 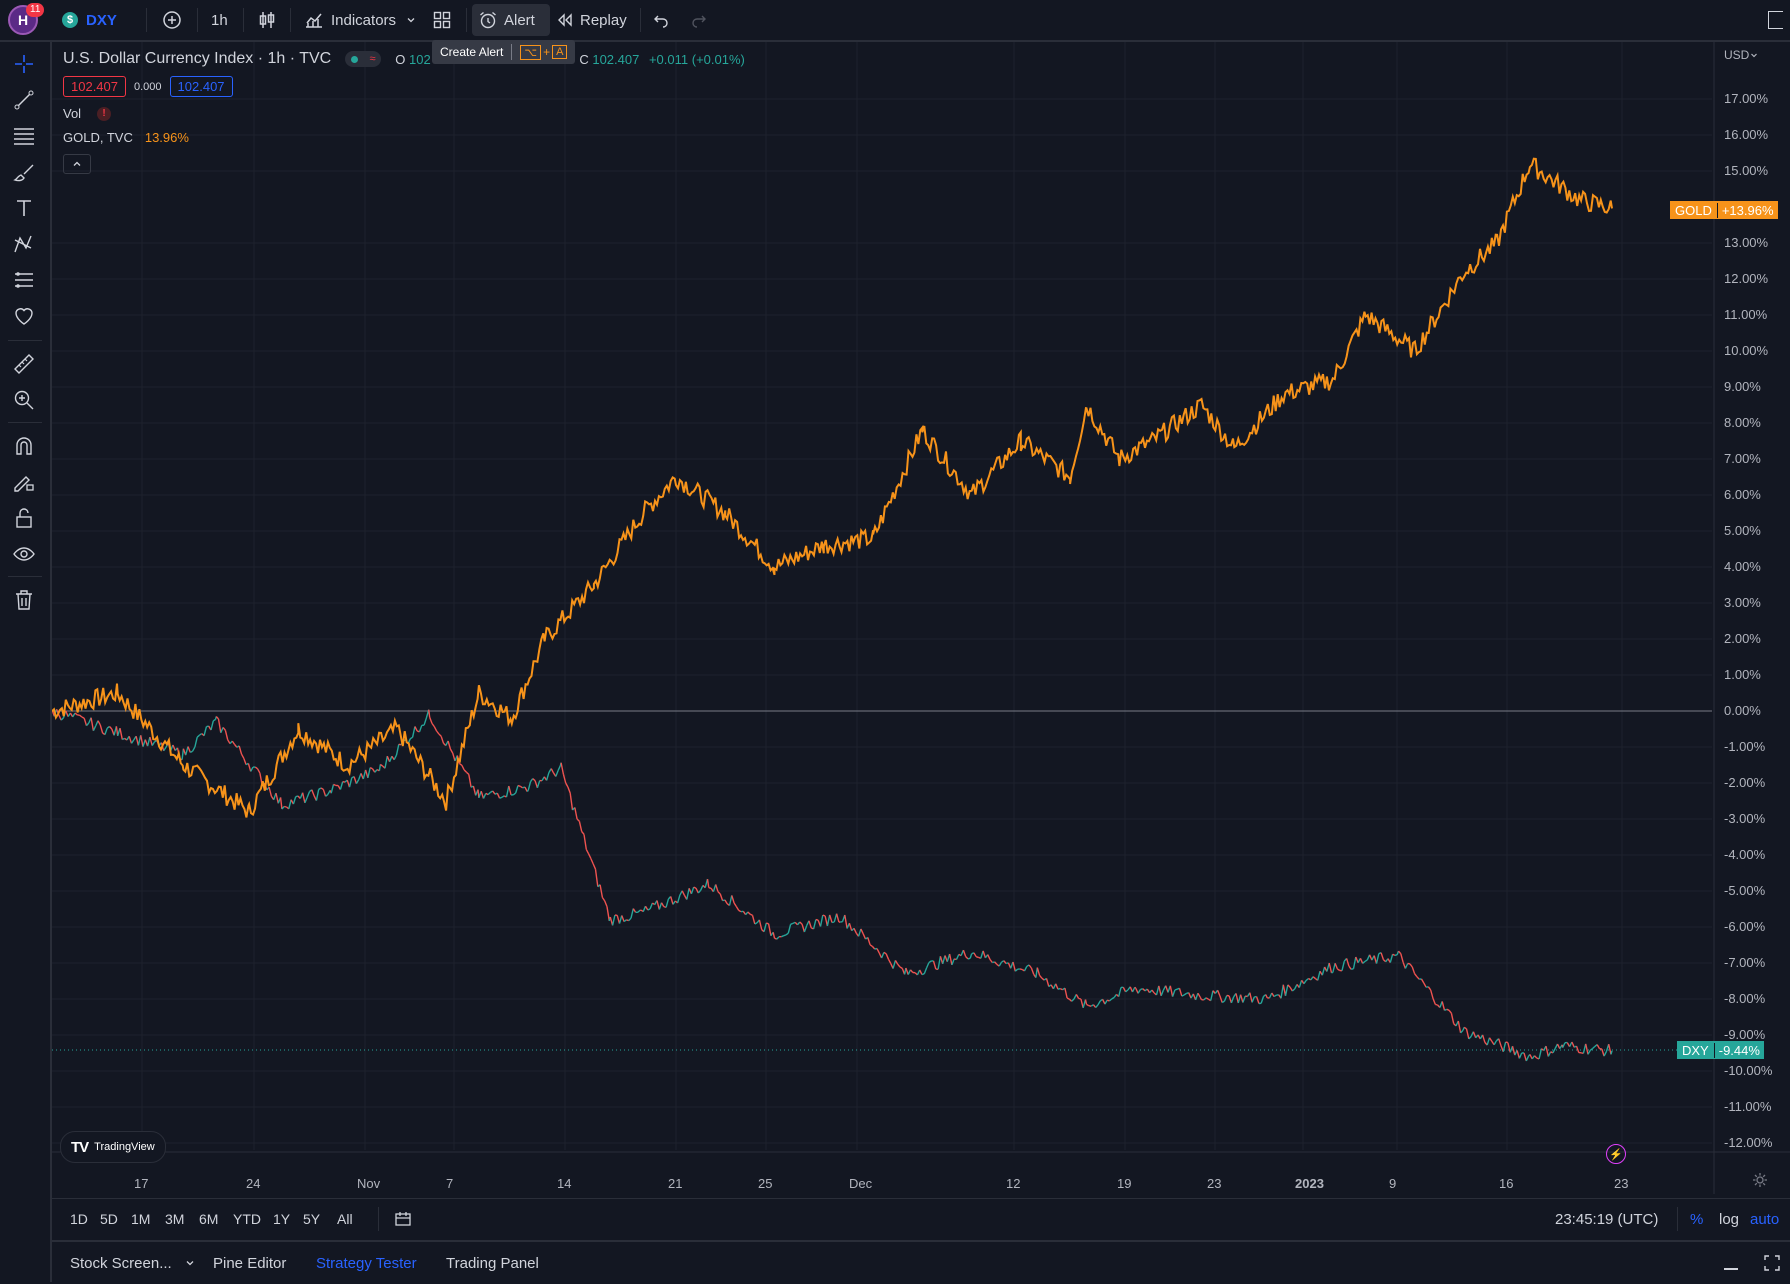 I want to click on chart-type-button, so click(x=267, y=20).